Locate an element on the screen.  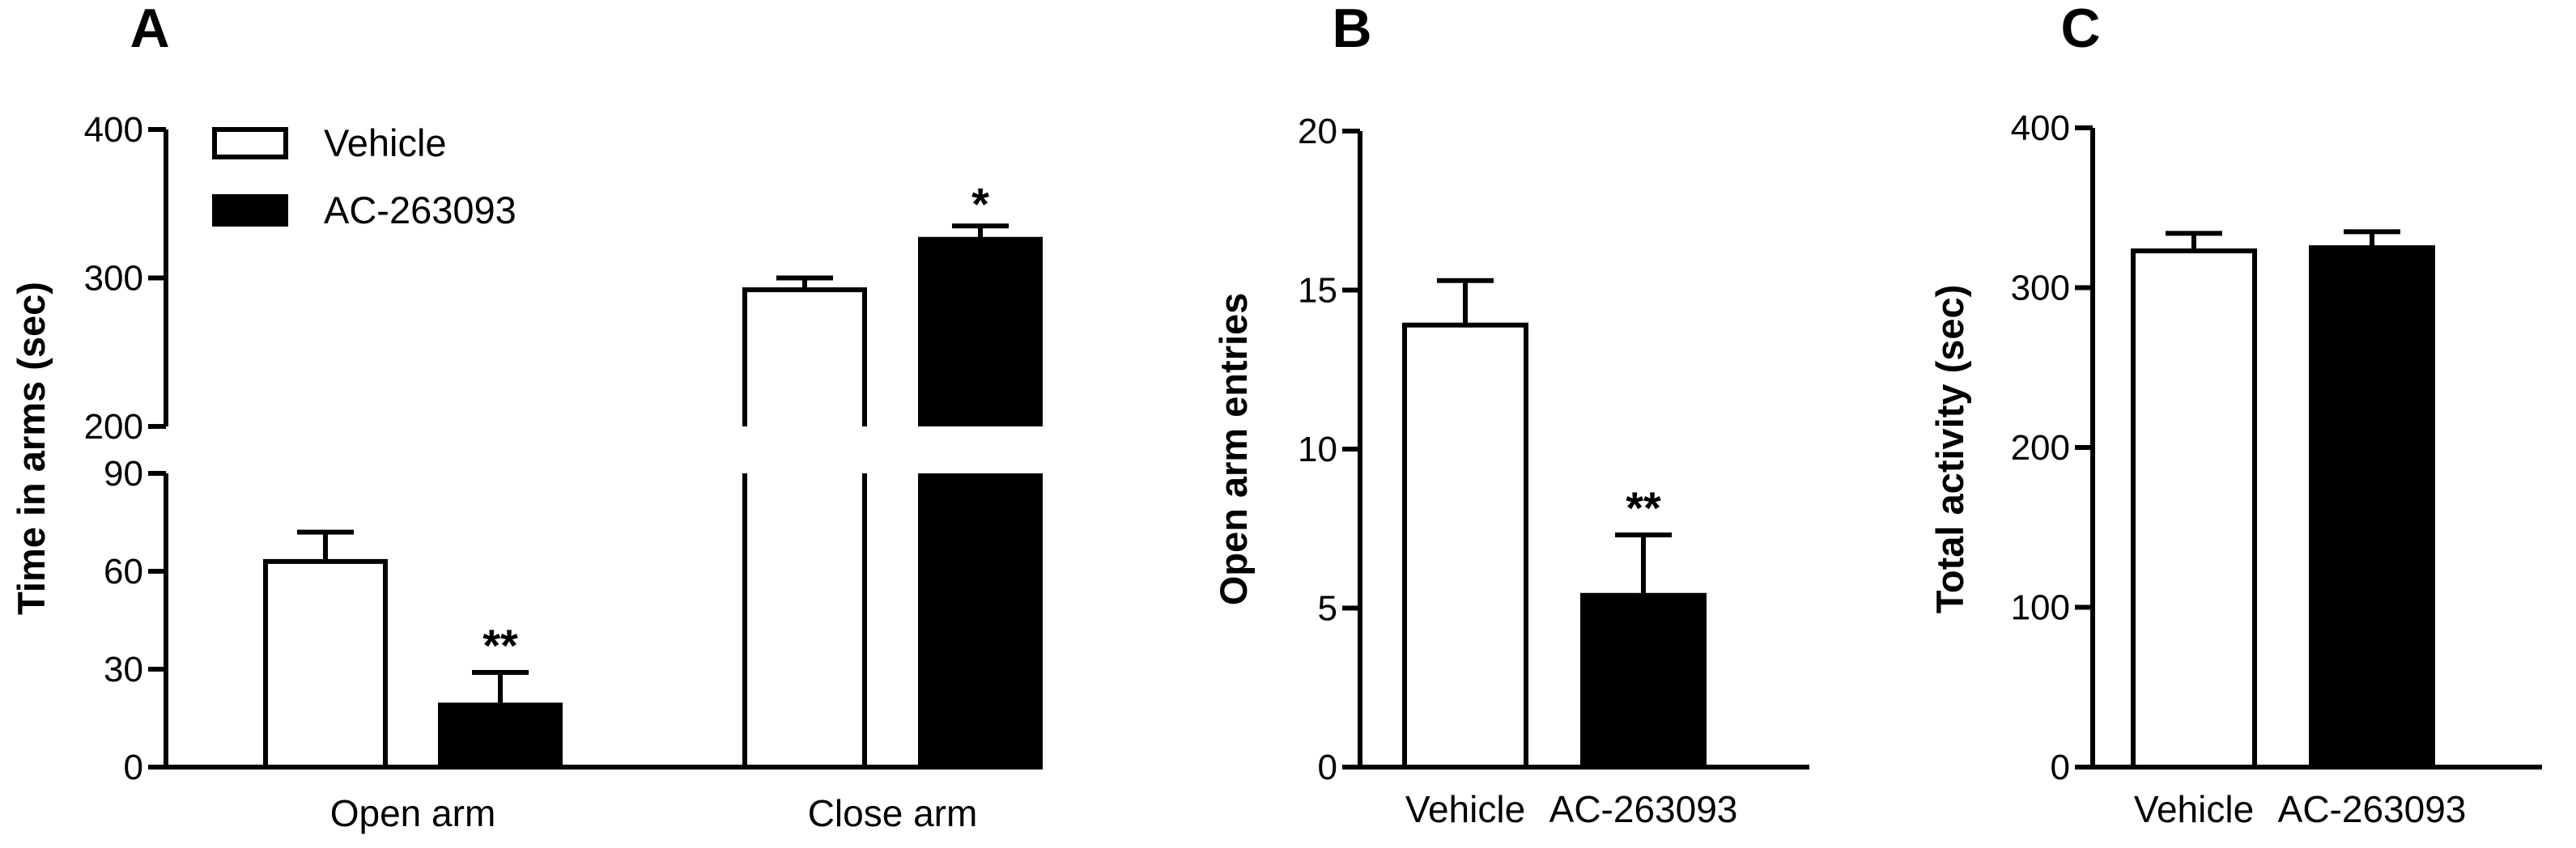
panel-a-tick-label-400: 400 is located at coordinates (113, 130).